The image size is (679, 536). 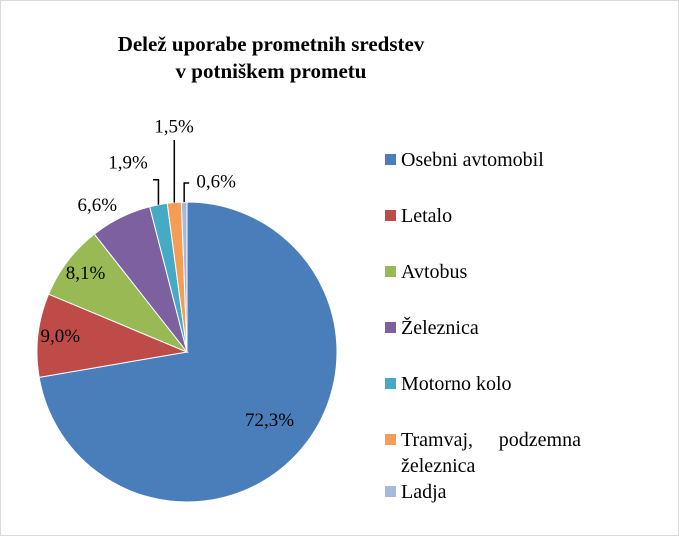 I want to click on data-label: 8,1%, so click(x=86, y=273).